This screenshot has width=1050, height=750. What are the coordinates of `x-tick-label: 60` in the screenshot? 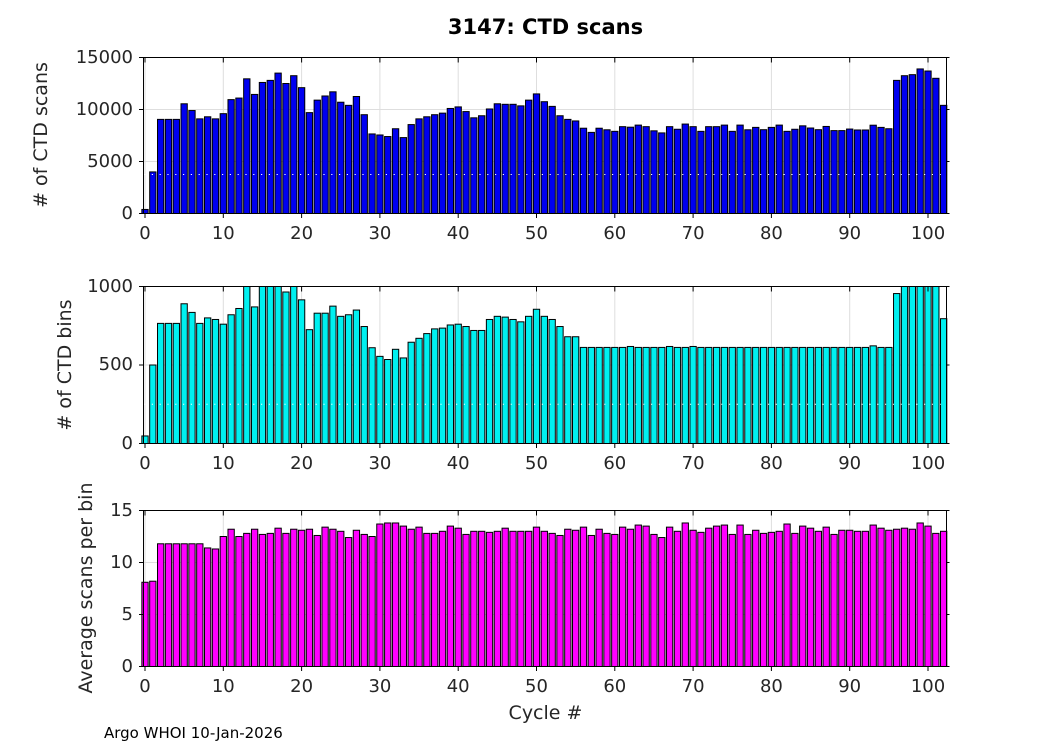 It's located at (615, 463).